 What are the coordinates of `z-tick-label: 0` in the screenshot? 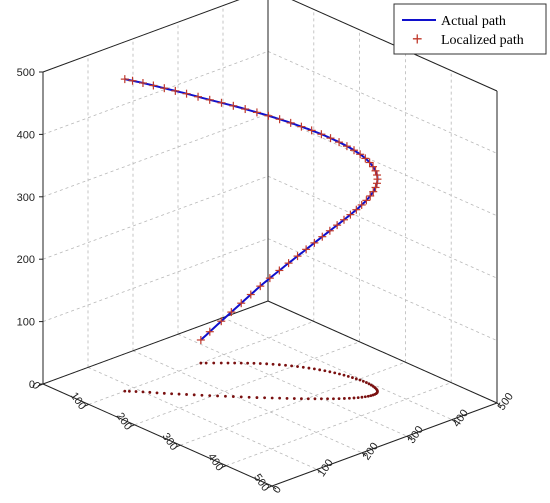 It's located at (32, 385).